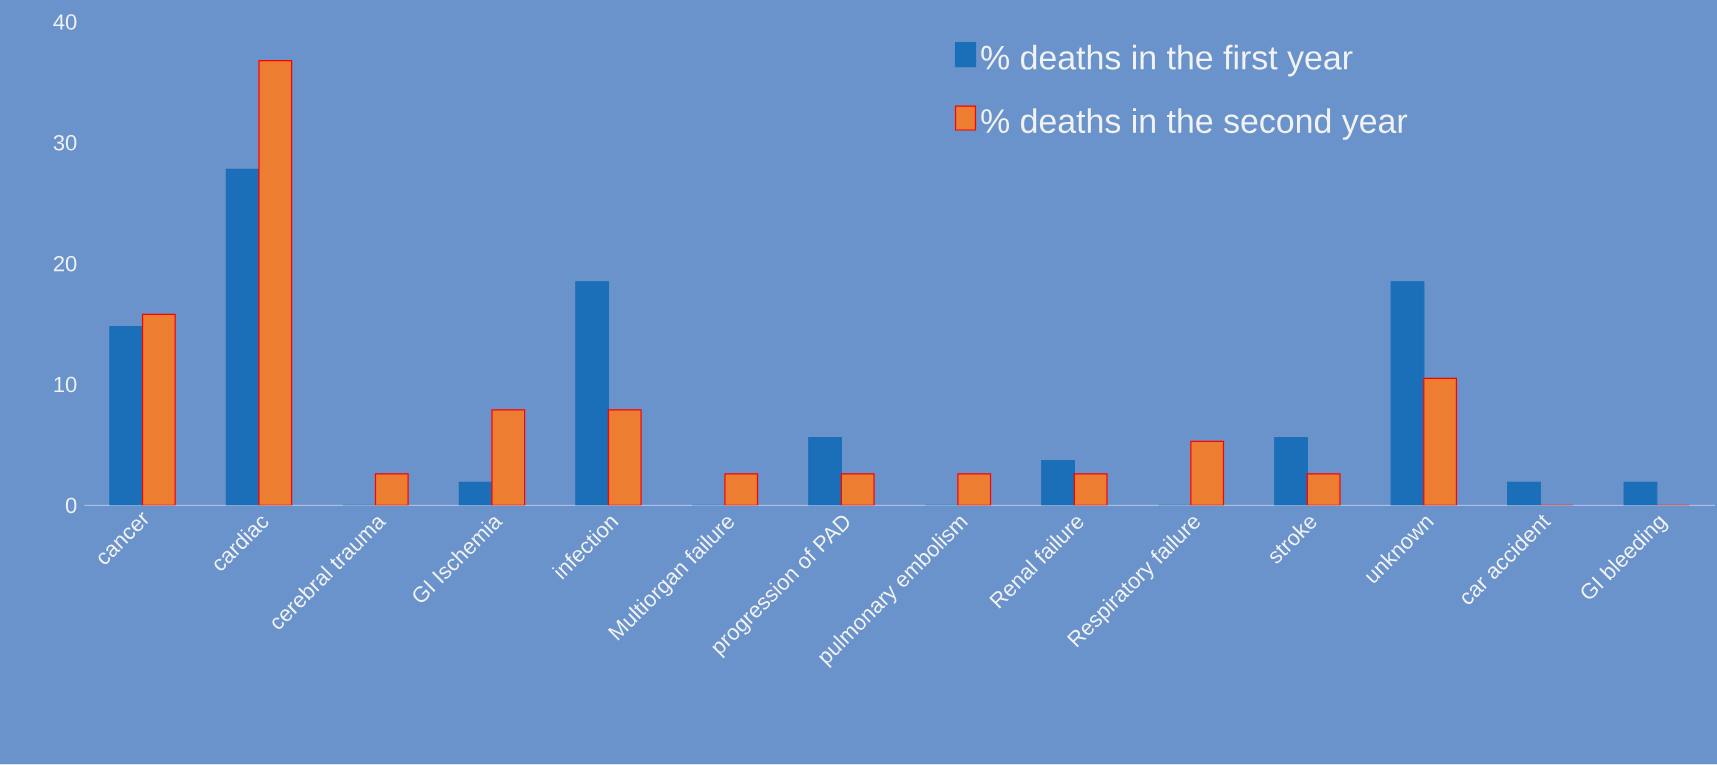 This screenshot has height=765, width=1717. What do you see at coordinates (65, 385) in the screenshot?
I see `y-tick-label: 10` at bounding box center [65, 385].